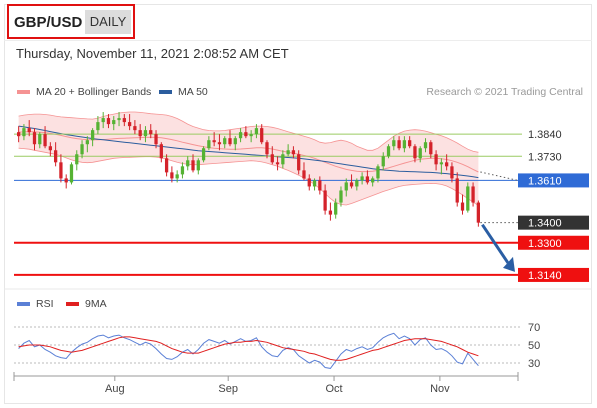  Describe the element at coordinates (534, 346) in the screenshot. I see `rsi-tick-label-50: 50` at that location.